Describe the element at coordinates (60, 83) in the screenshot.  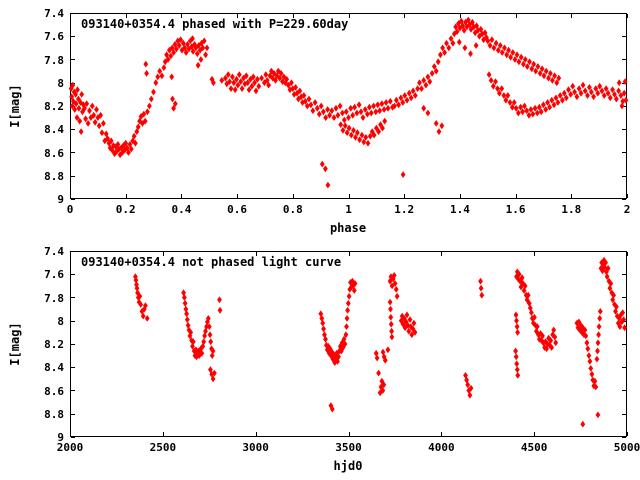
I see `phased-y-tick-label: 8` at that location.